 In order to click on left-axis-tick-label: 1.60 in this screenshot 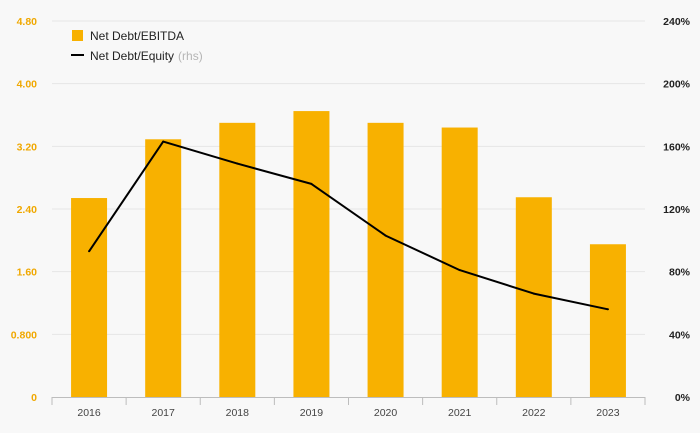, I will do `click(27, 273)`.